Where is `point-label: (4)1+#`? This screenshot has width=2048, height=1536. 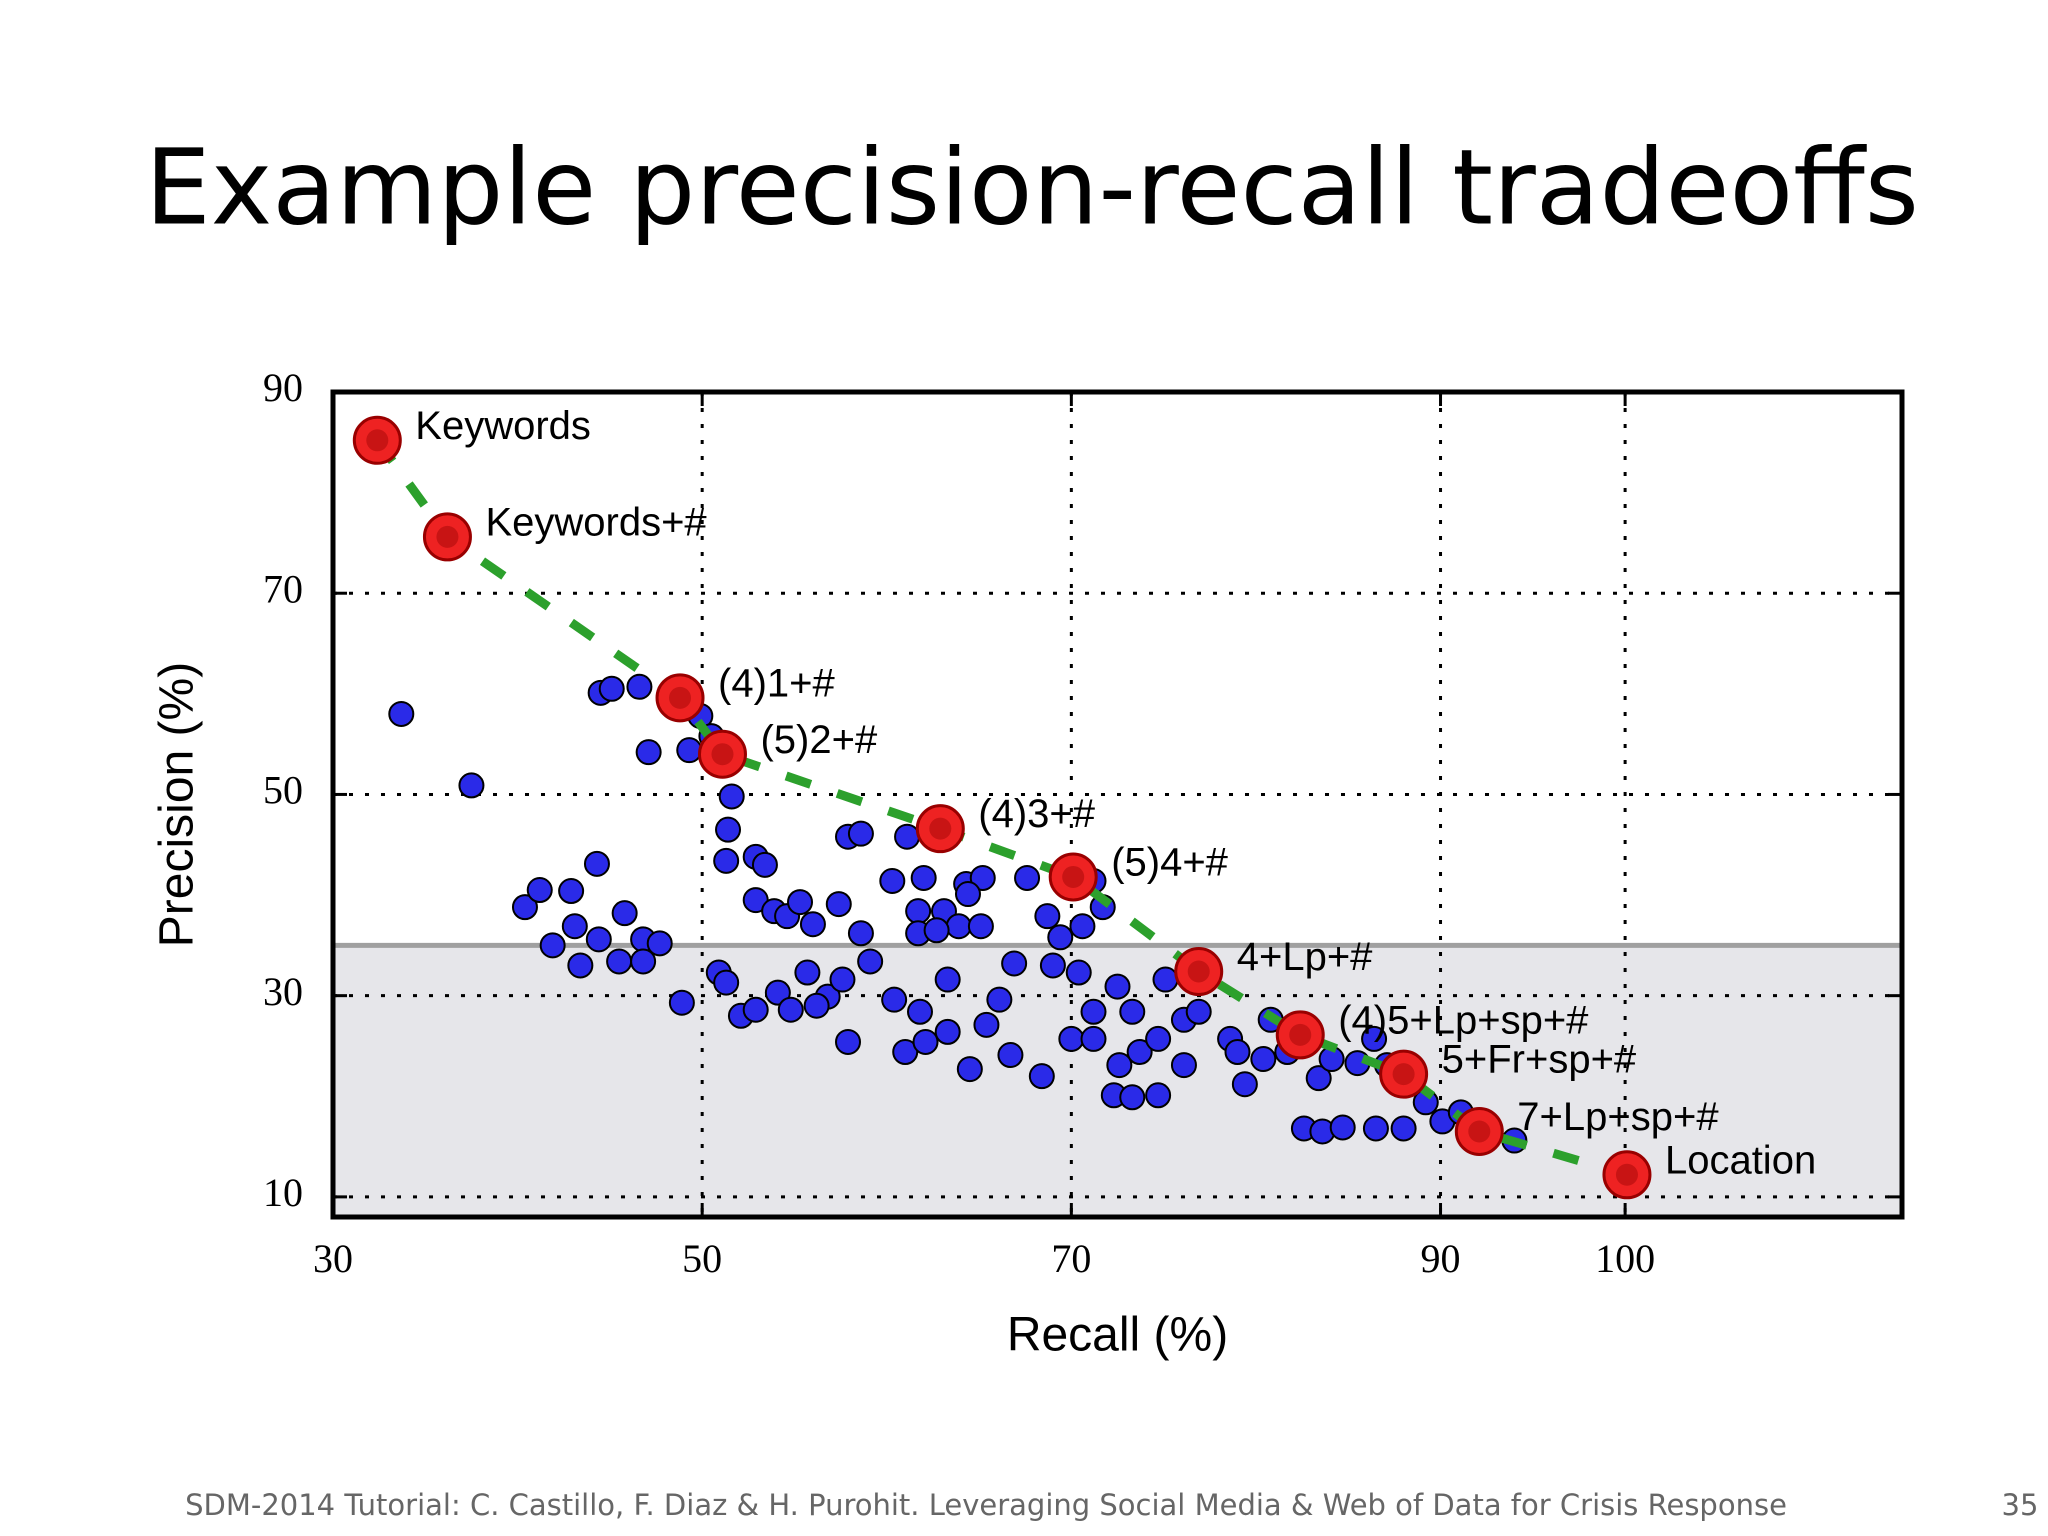
point-label: (4)1+# is located at coordinates (776, 683).